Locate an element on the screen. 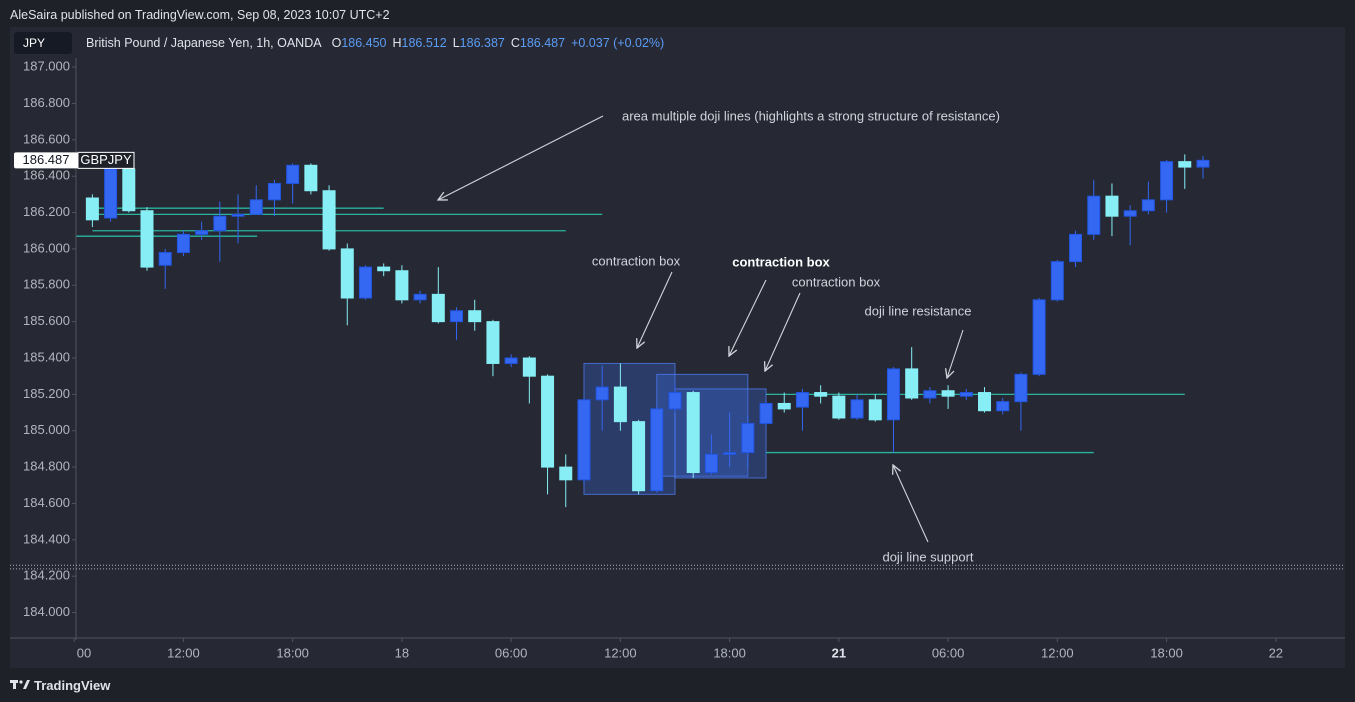 The image size is (1355, 702). price-tag-label: 186.487 is located at coordinates (46, 159).